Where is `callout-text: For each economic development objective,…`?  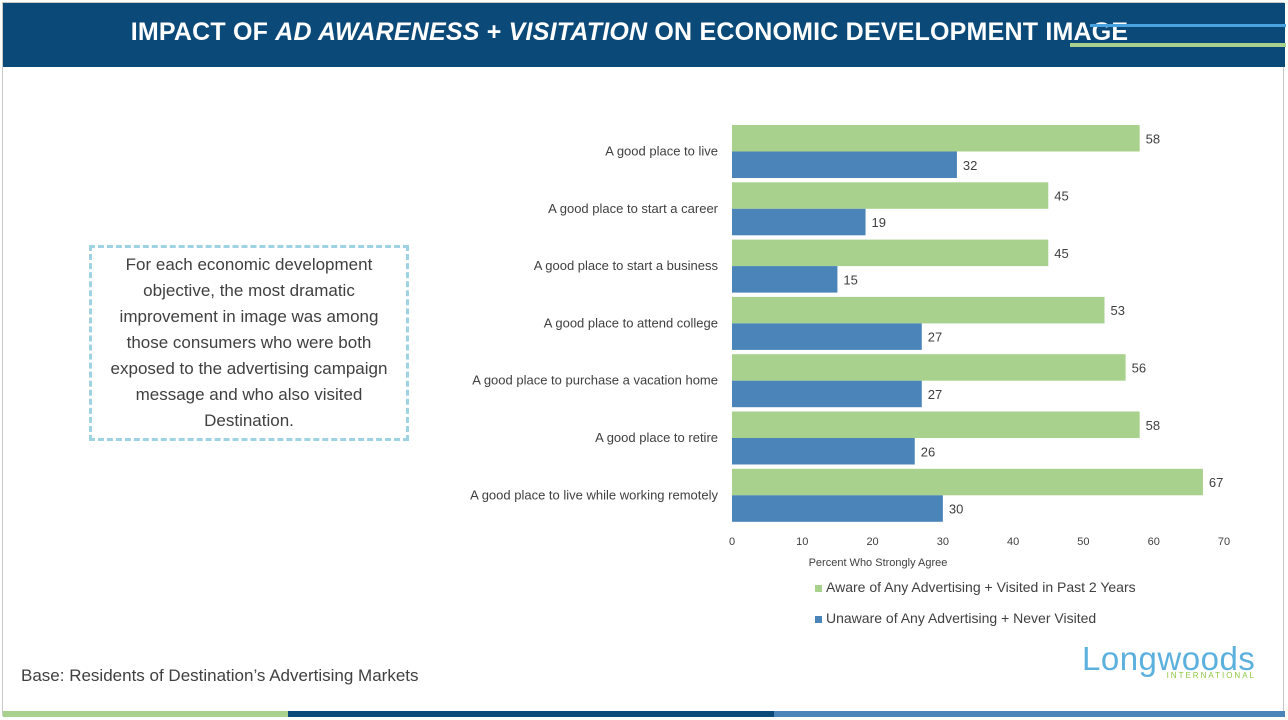
callout-text: For each economic development objective,… is located at coordinates (249, 342).